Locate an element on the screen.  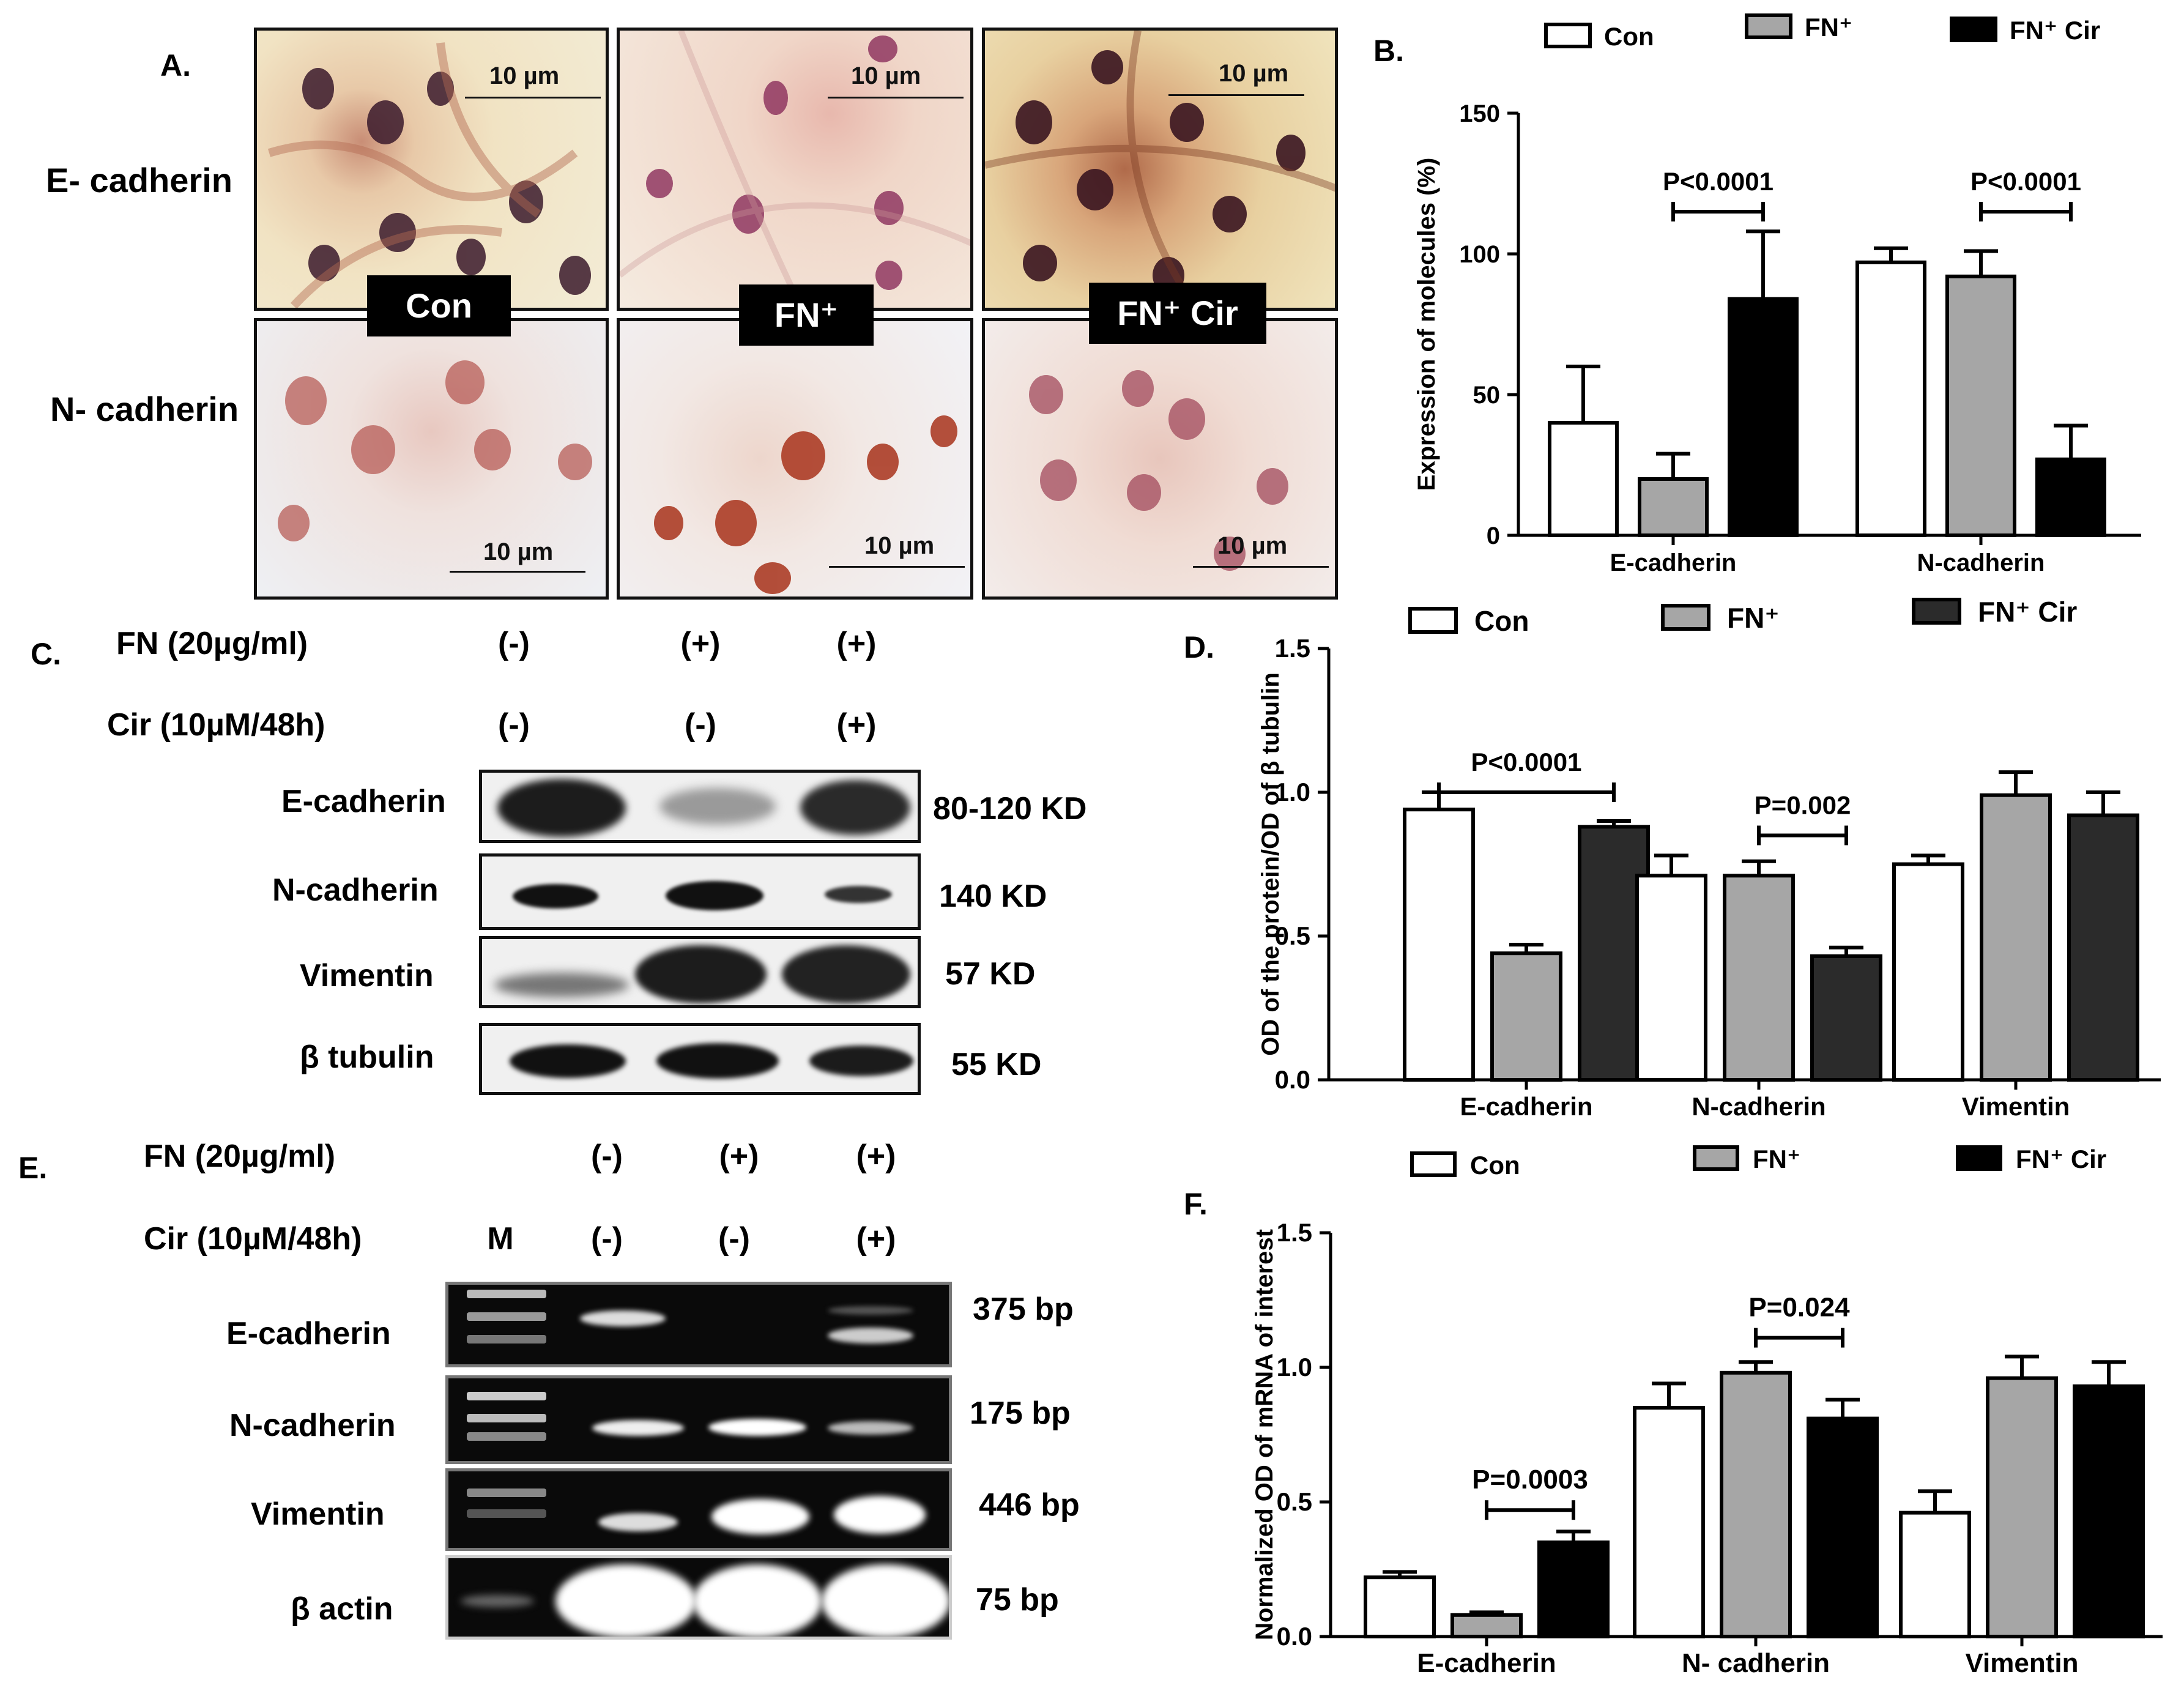
blot-e-cadherin is located at coordinates (700, 806).